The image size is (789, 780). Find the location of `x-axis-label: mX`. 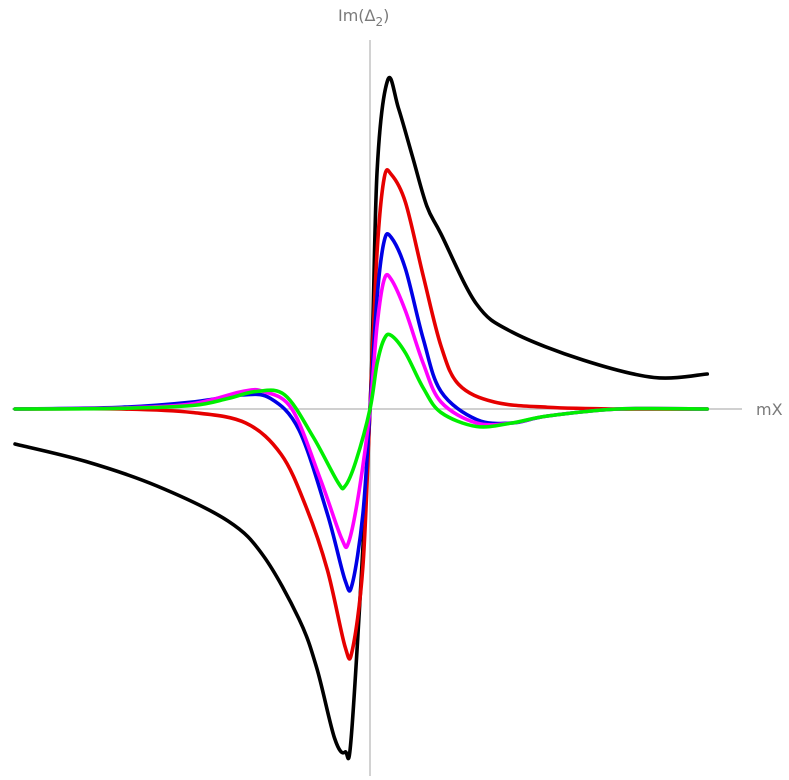

x-axis-label: mX is located at coordinates (769, 409).